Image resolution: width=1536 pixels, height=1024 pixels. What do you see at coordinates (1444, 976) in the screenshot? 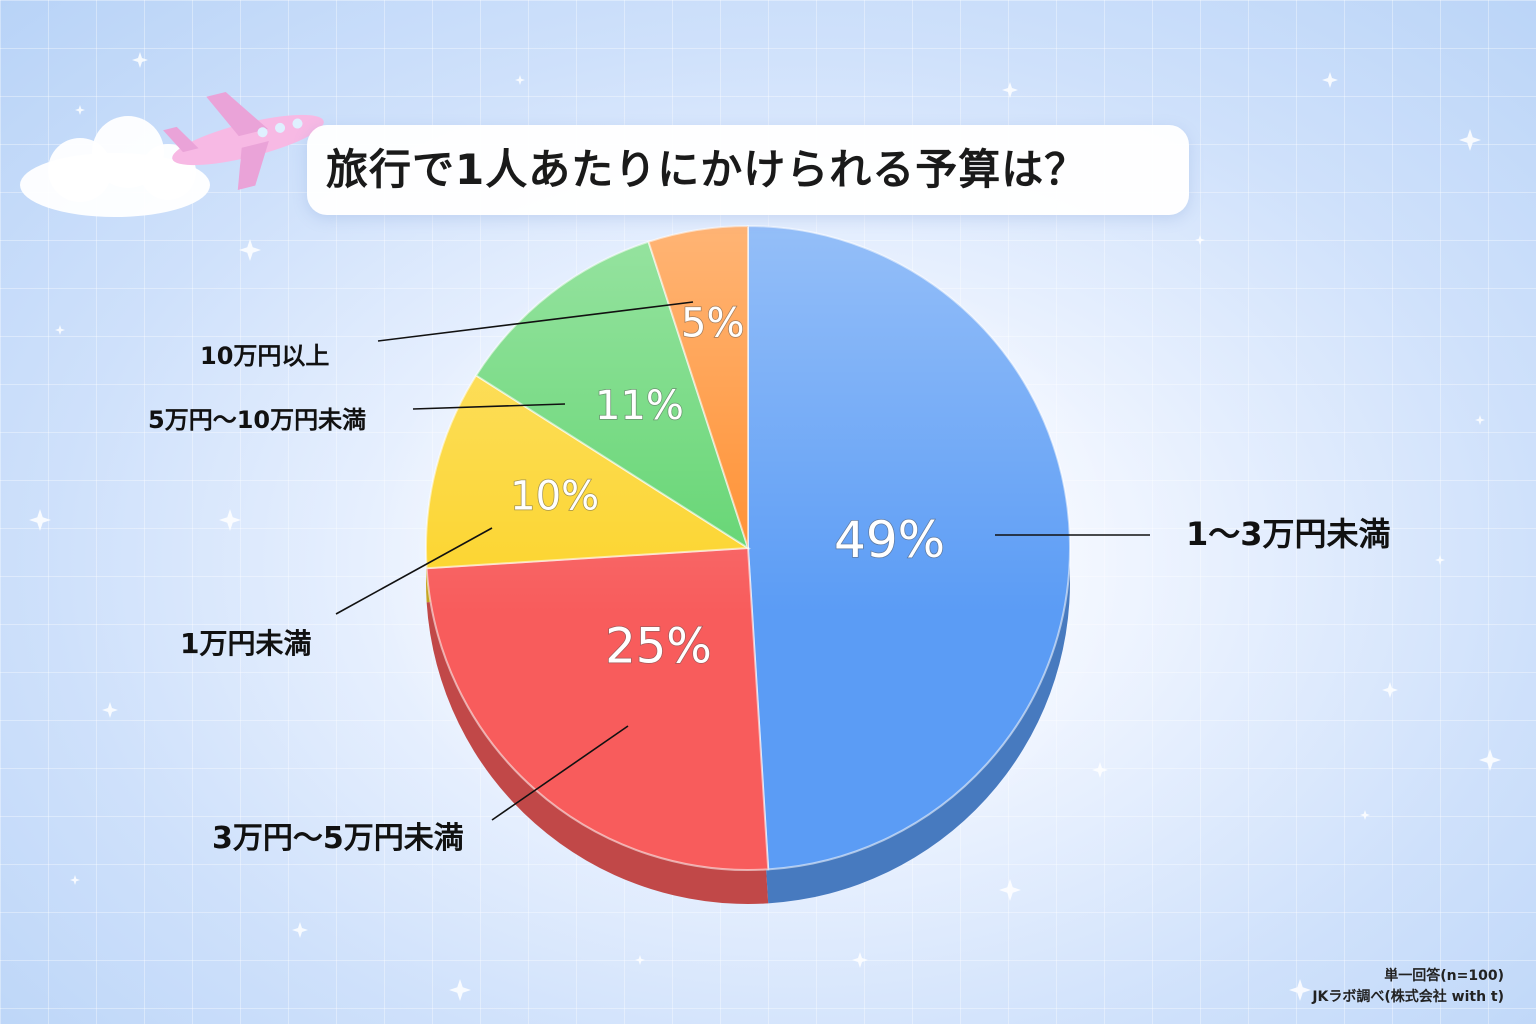
I see `sample-note: 単一回答(n=100)` at bounding box center [1444, 976].